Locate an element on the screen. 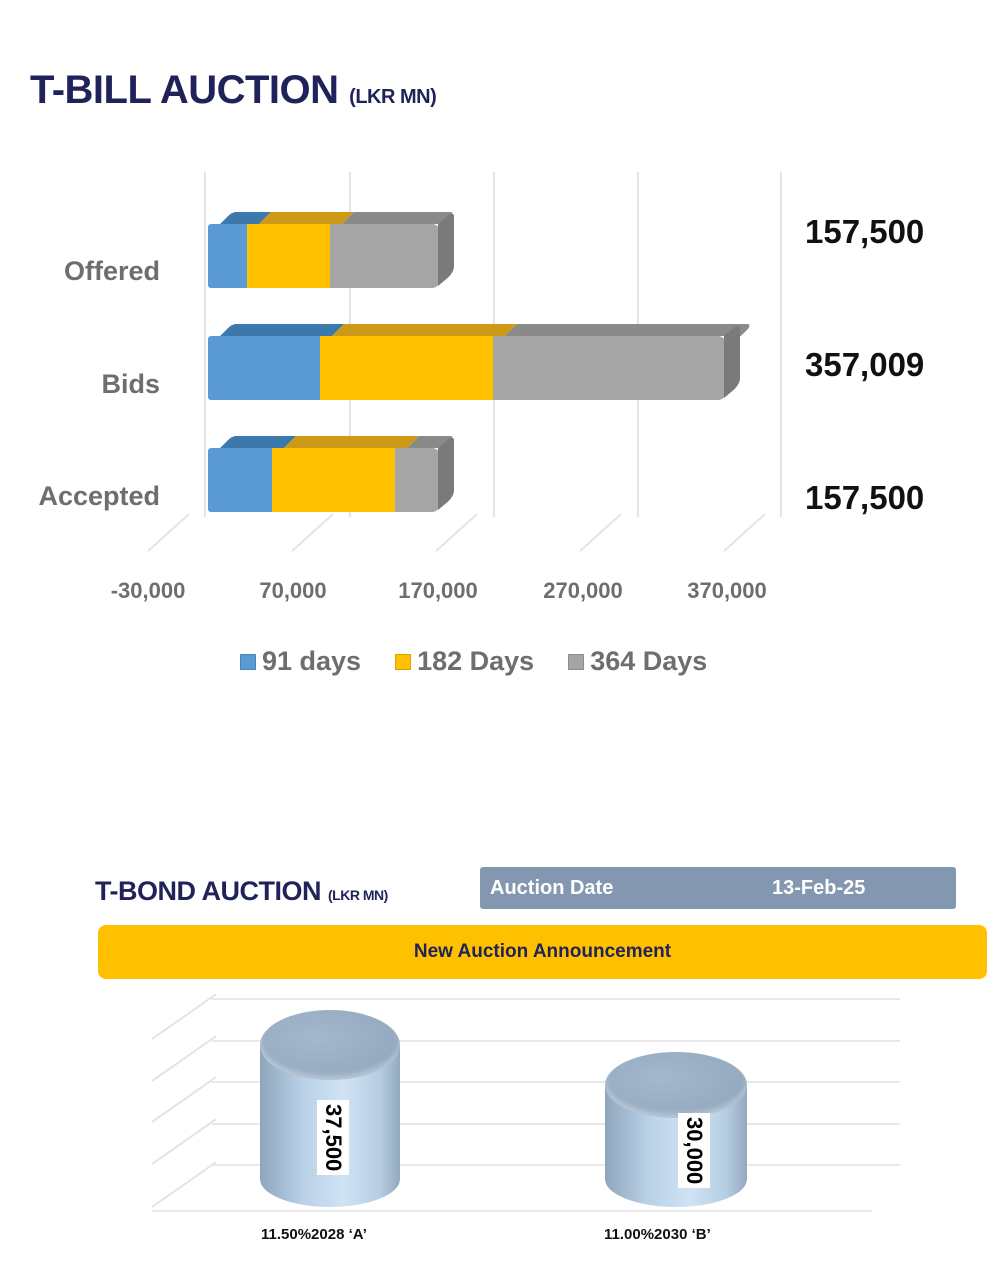 This screenshot has width=1000, height=1284. x-tick: 370,000 is located at coordinates (727, 590).